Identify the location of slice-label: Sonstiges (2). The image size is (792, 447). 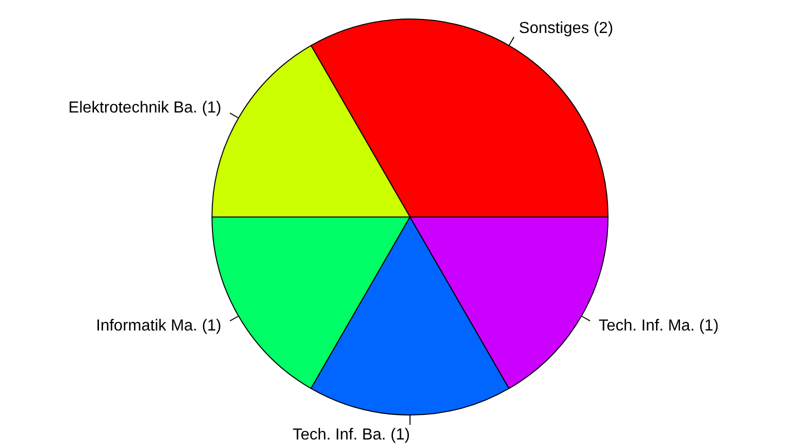
(566, 28).